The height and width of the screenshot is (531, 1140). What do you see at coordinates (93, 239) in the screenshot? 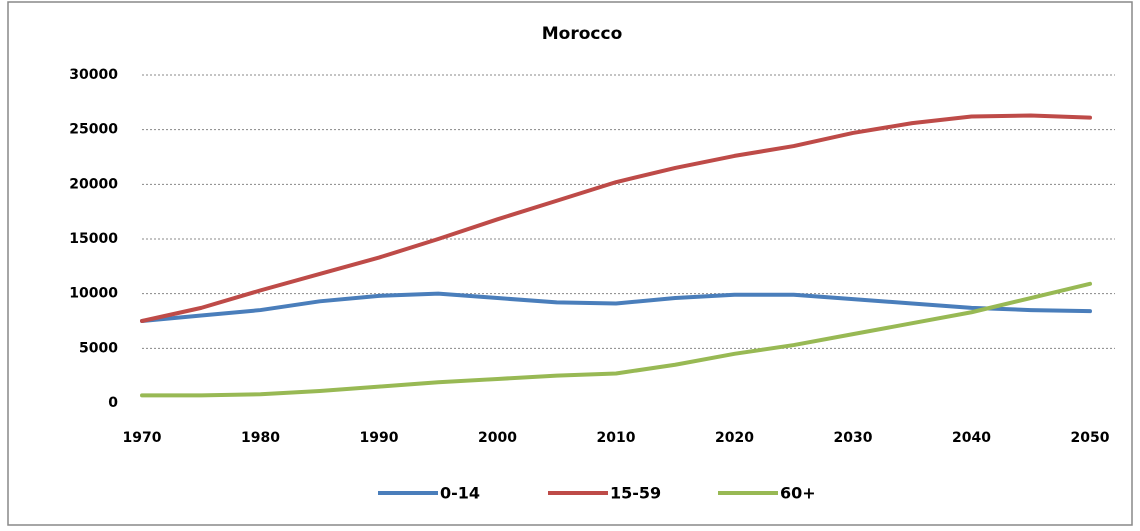
I see `y-tick-label: 15000` at bounding box center [93, 239].